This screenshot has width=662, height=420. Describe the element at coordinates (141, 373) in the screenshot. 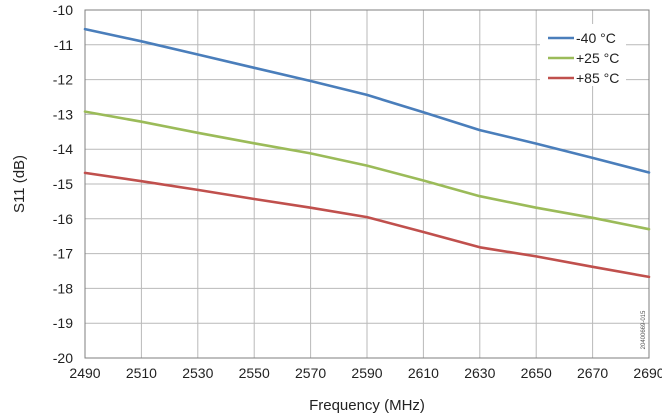

I see `x-tick-label: 2510` at that location.